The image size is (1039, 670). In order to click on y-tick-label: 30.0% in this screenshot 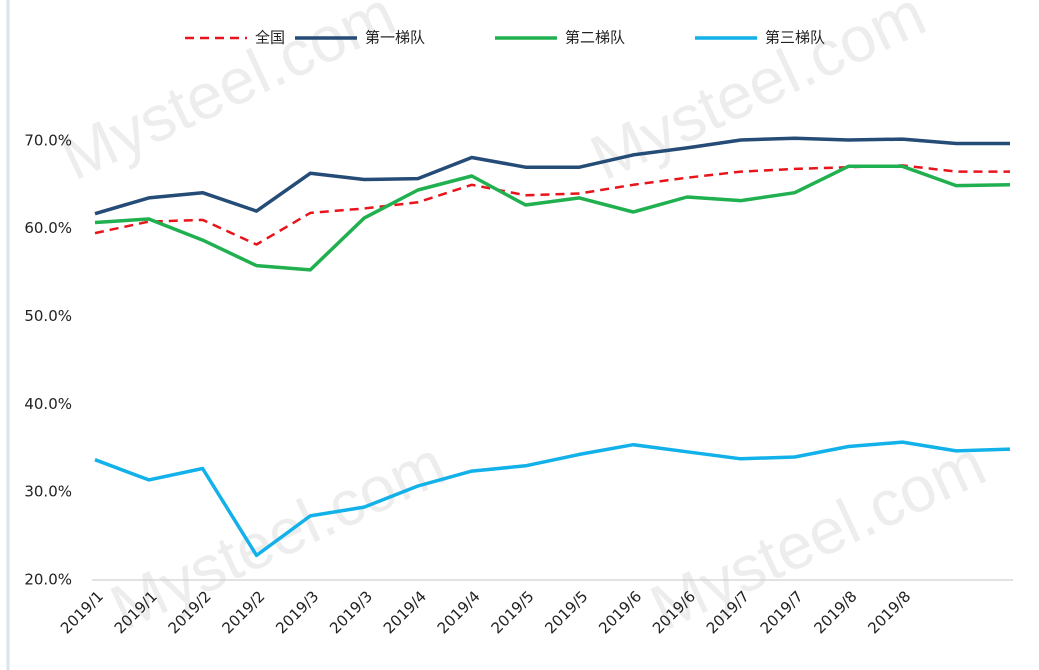, I will do `click(48, 492)`.